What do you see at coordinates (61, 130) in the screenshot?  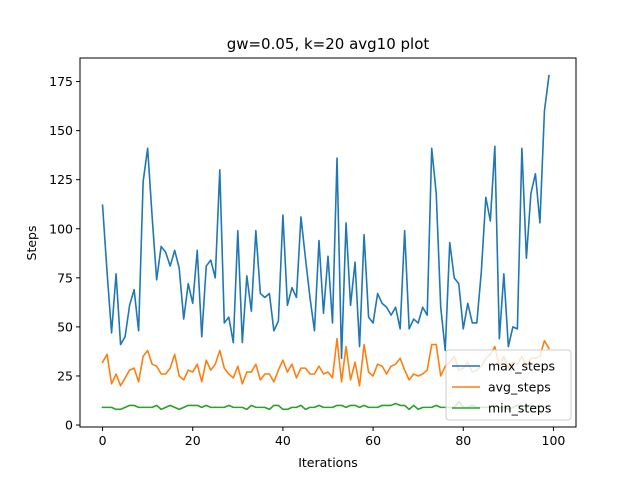 I see `y-tick-label: 150` at bounding box center [61, 130].